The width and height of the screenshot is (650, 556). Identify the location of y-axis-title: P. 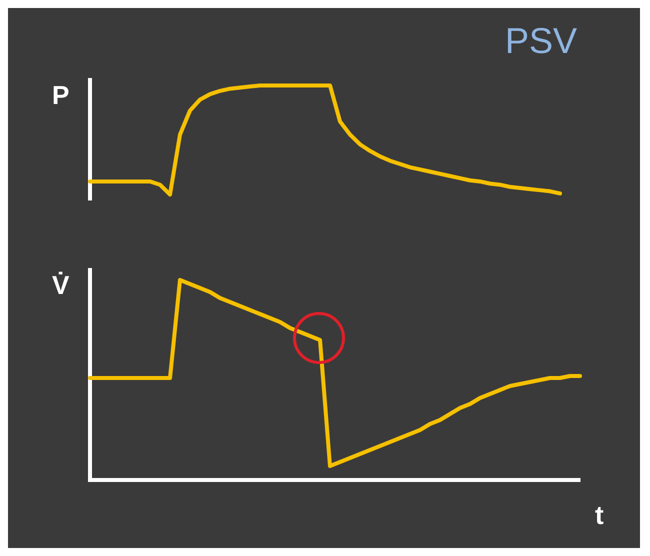
(61, 95).